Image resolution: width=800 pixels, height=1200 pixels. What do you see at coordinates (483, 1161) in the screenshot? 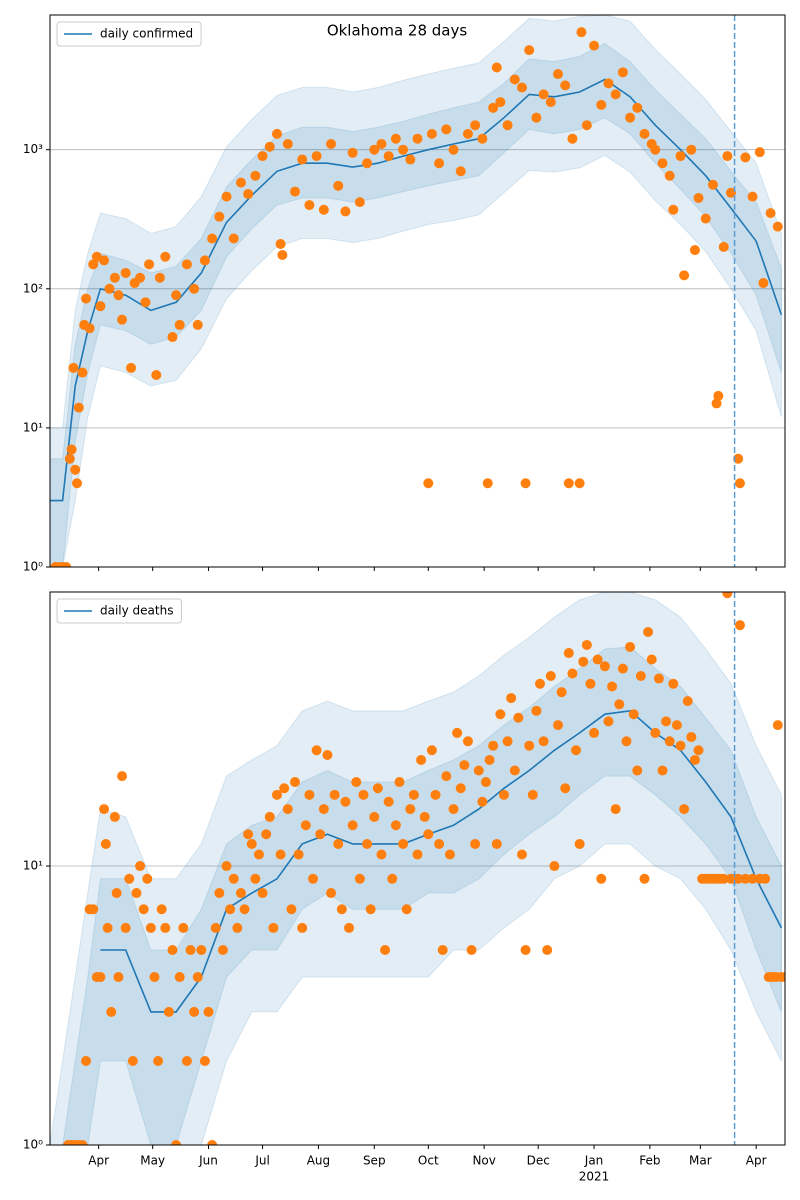
I see `x-tick-label: Nov` at bounding box center [483, 1161].